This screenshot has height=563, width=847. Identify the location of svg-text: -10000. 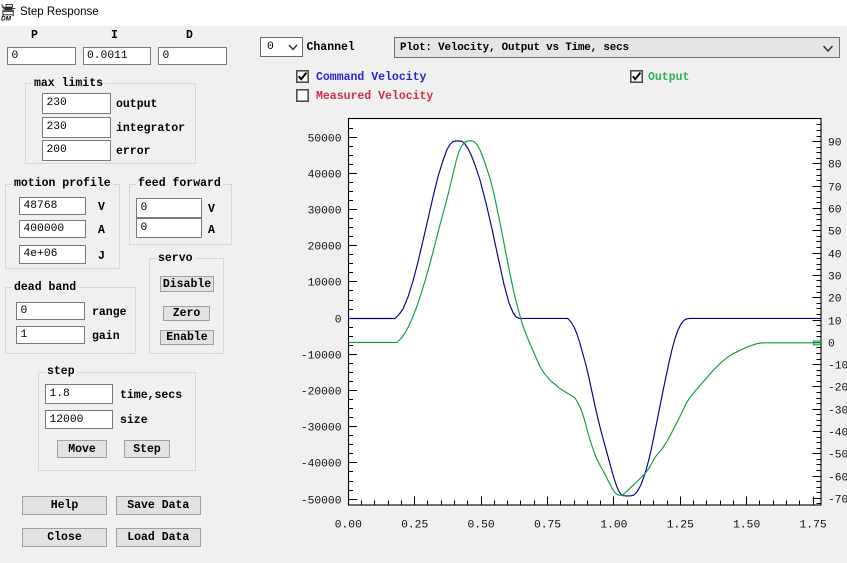
(321, 356).